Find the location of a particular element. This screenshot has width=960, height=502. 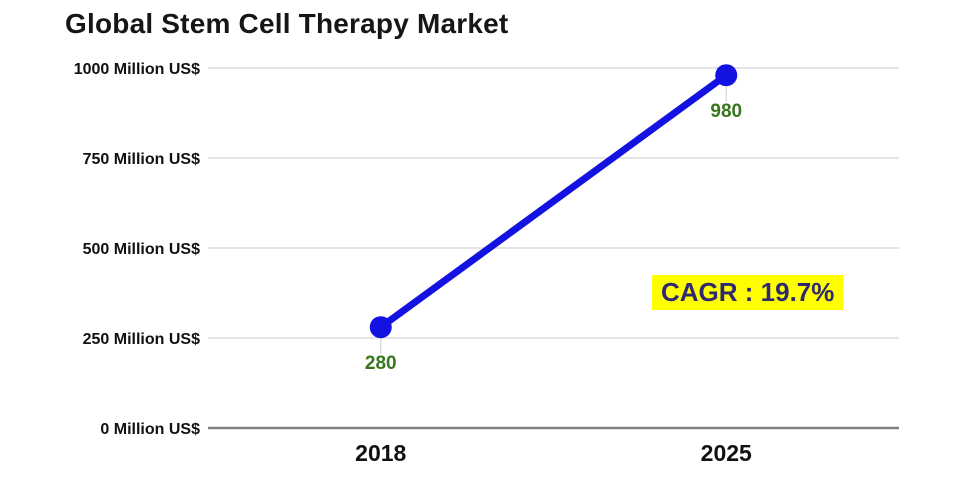

y-axis-tick-label: 750 Million US$ is located at coordinates (141, 159).